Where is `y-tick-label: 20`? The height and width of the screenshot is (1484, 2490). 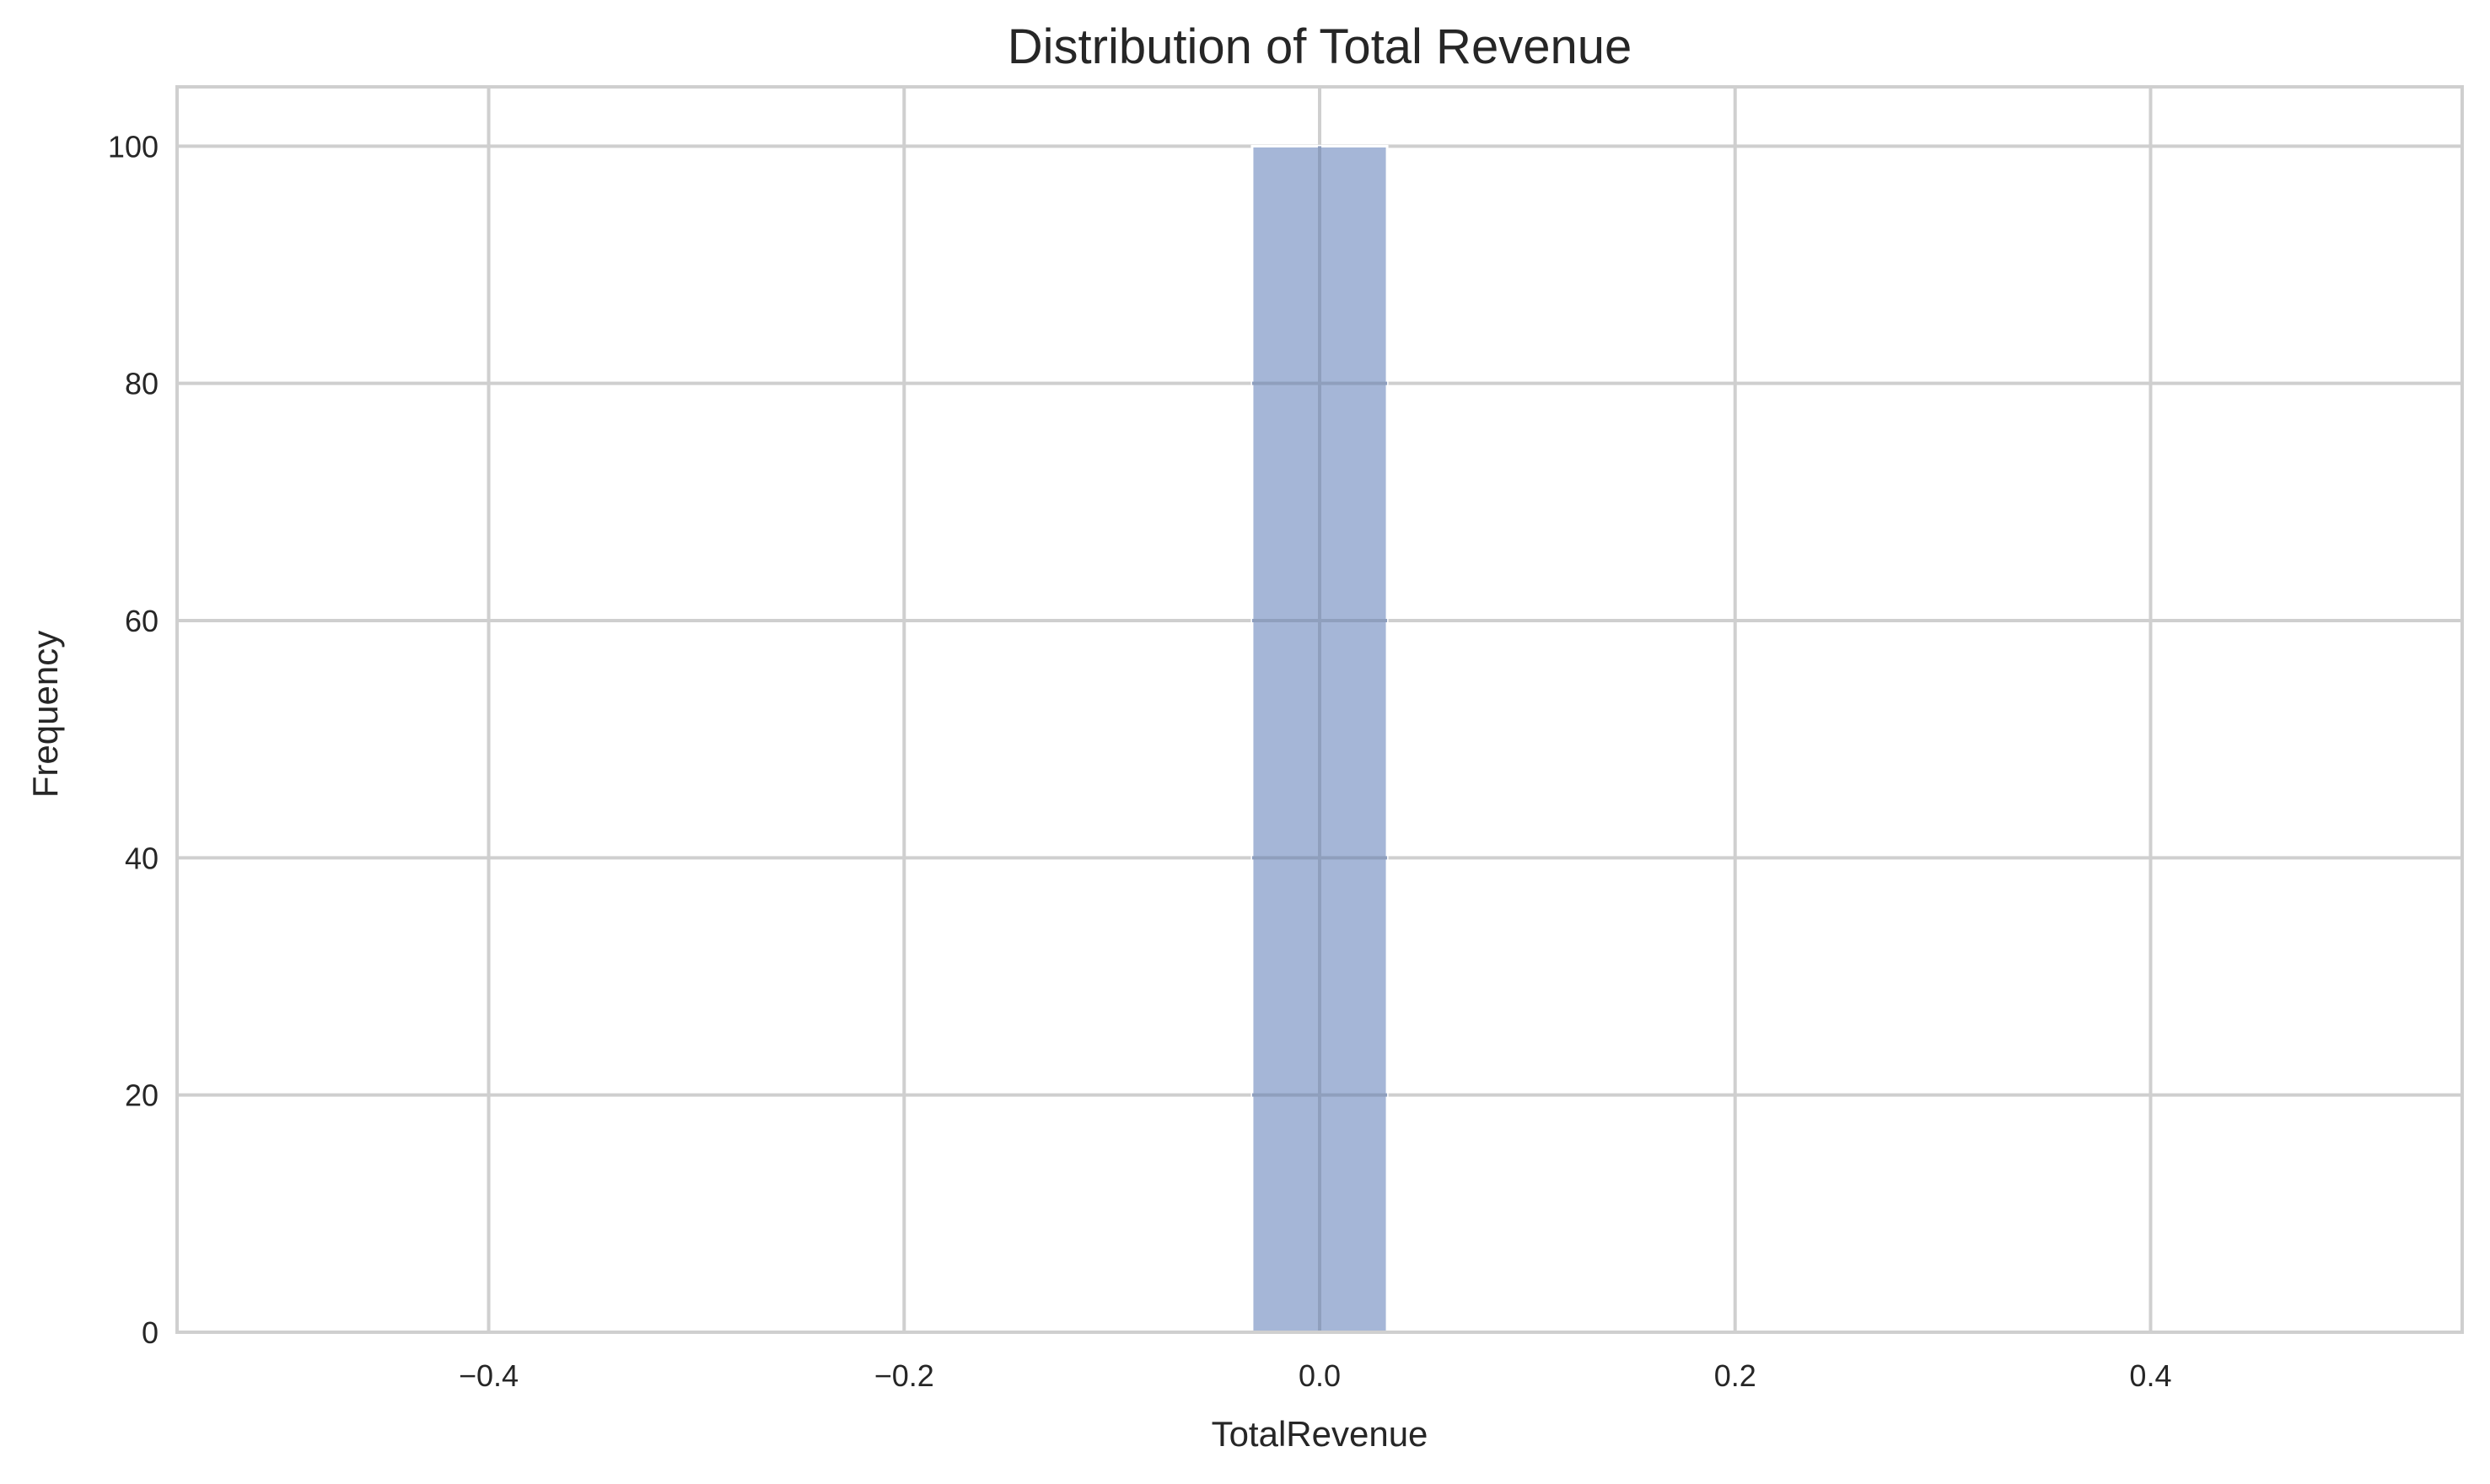 y-tick-label: 20 is located at coordinates (142, 1095).